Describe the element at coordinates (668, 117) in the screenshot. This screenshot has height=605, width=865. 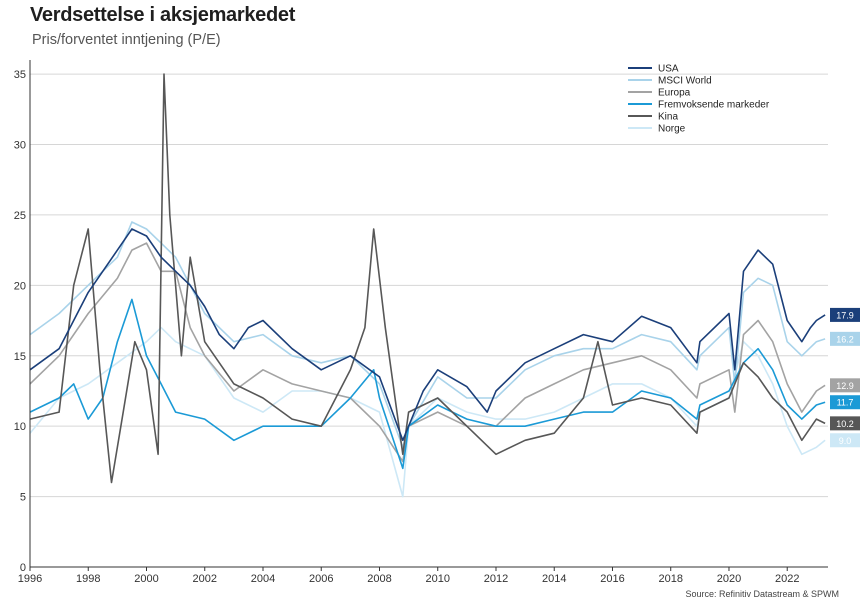
I see `legend-label: Kina` at that location.